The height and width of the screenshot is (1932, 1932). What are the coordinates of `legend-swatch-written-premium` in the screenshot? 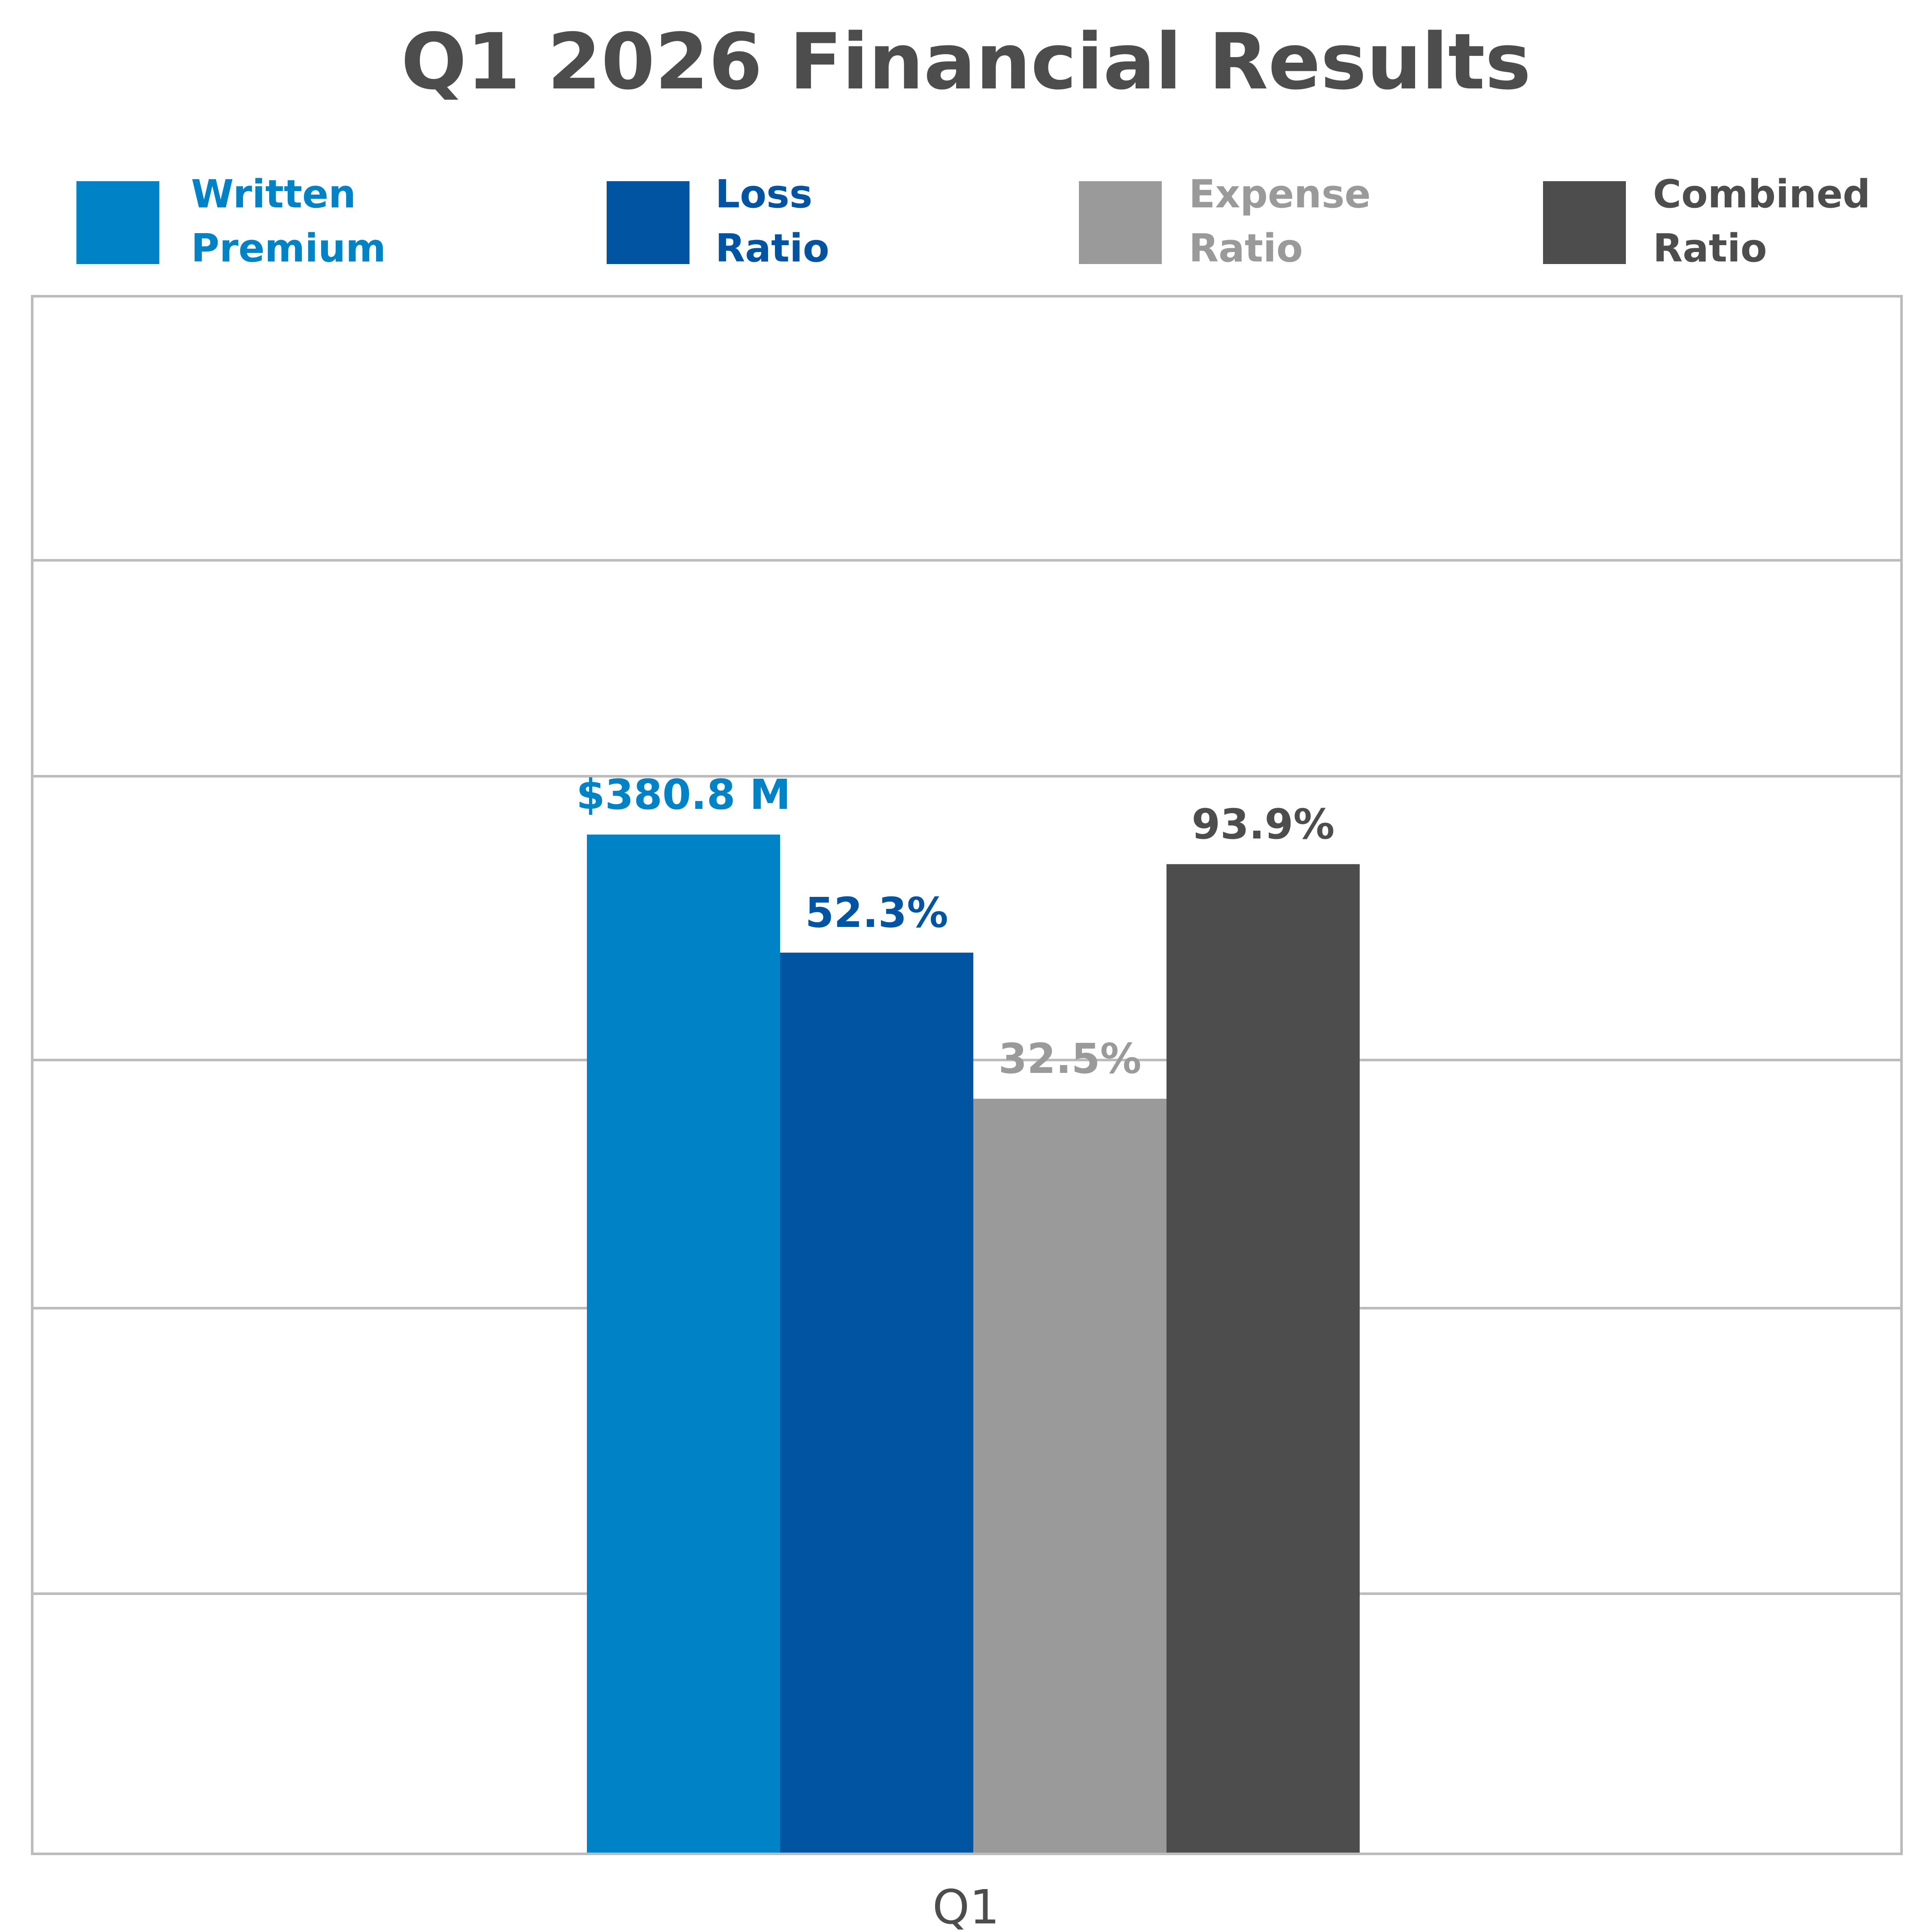 It's located at (117, 222).